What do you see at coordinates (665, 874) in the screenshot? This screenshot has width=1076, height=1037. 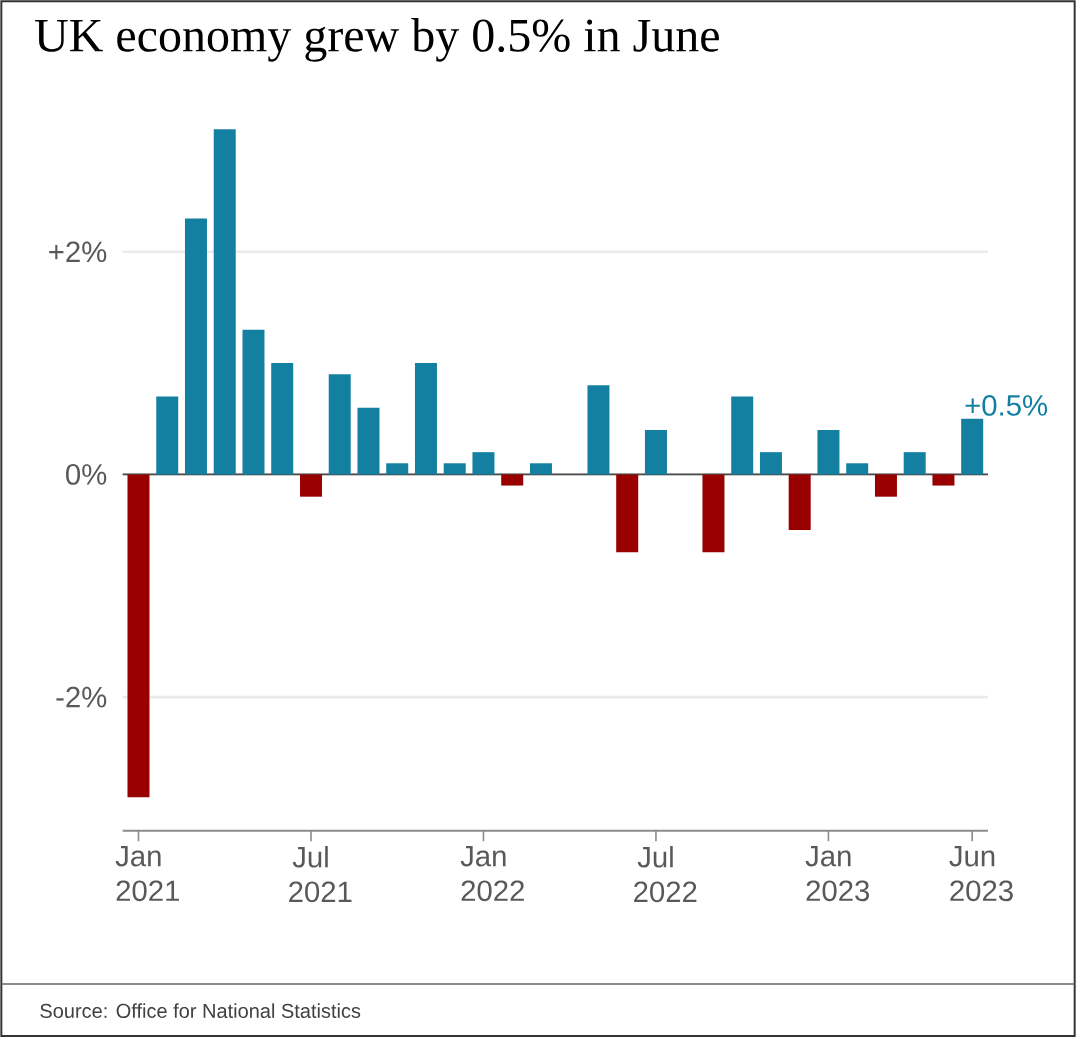 I see `x-tick-label: Jul 2022` at bounding box center [665, 874].